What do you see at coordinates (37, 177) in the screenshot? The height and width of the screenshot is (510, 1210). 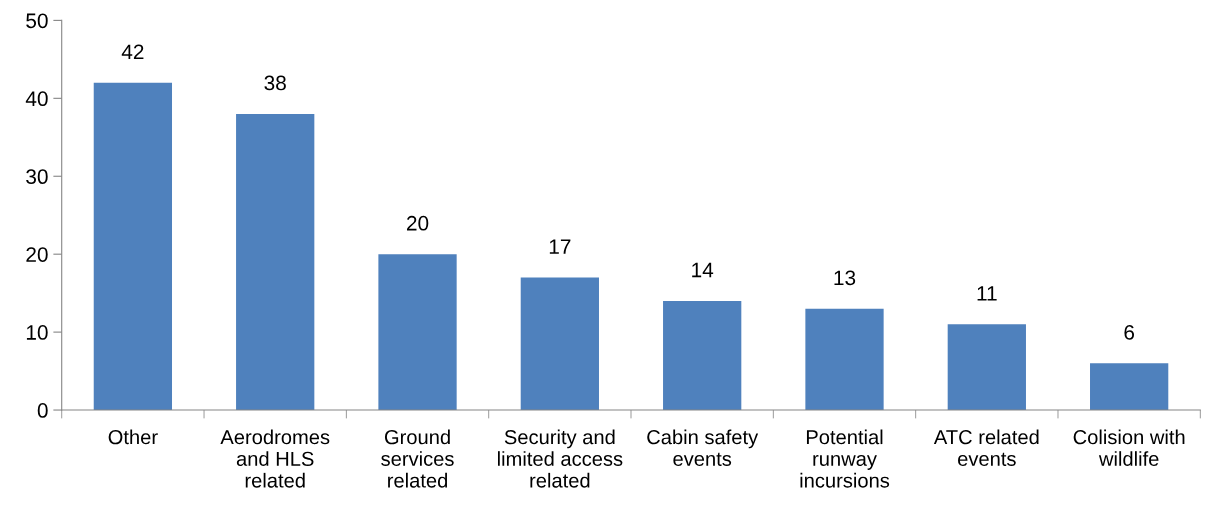 I see `y-tick-label: 30` at bounding box center [37, 177].